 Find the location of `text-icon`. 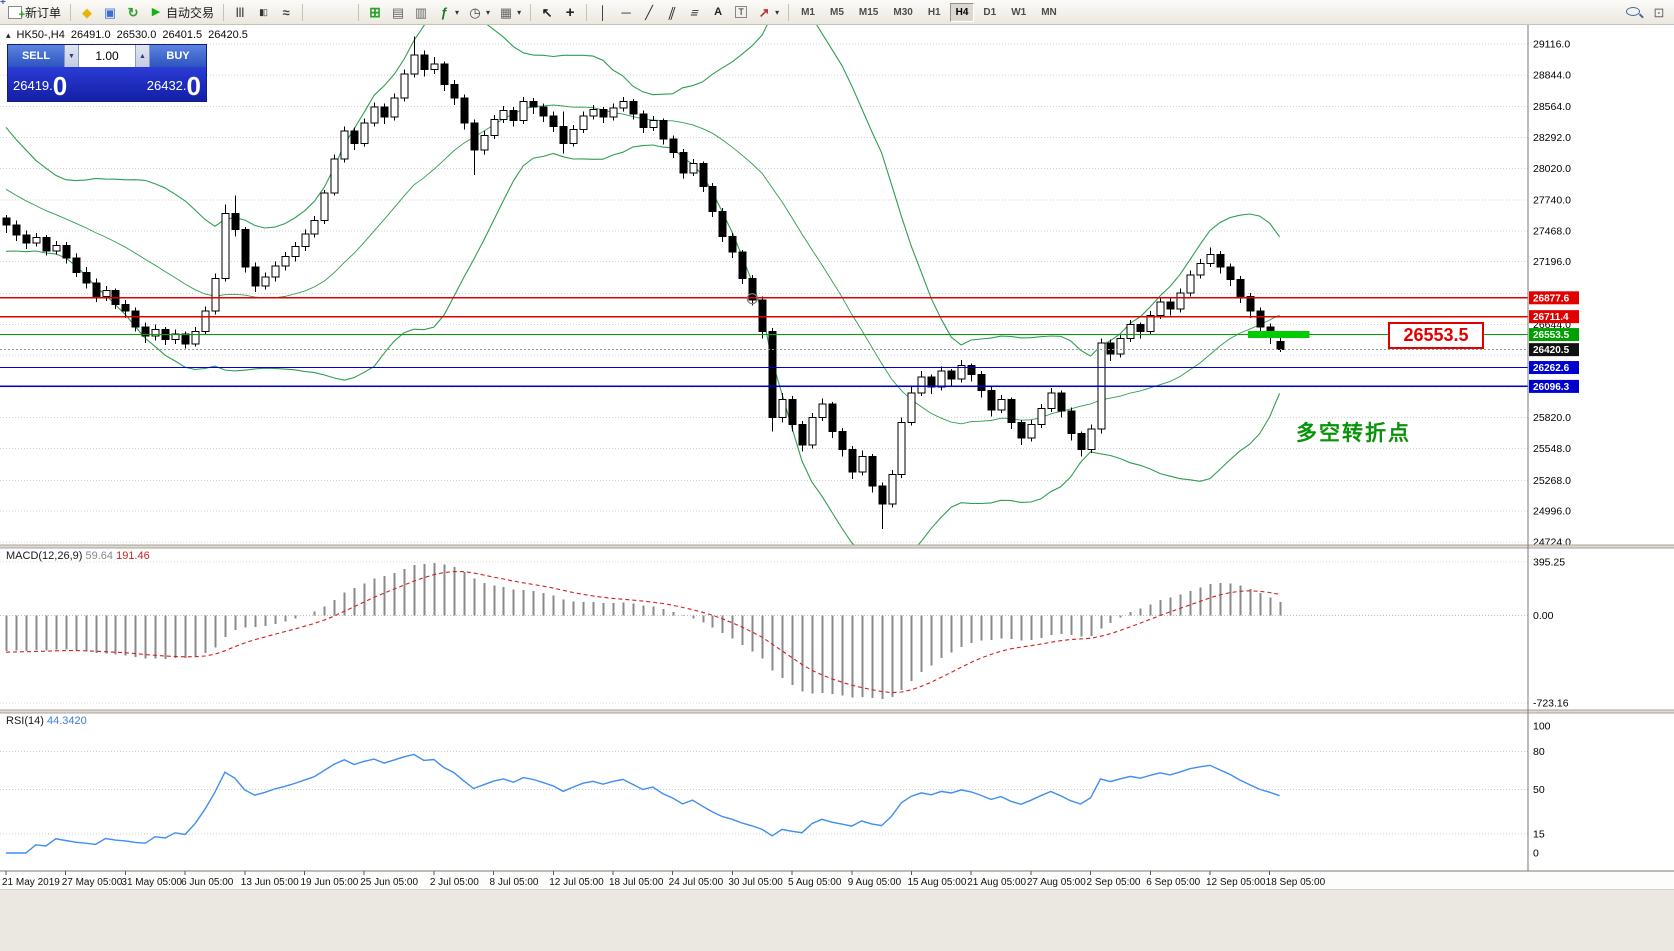

text-icon is located at coordinates (718, 12).